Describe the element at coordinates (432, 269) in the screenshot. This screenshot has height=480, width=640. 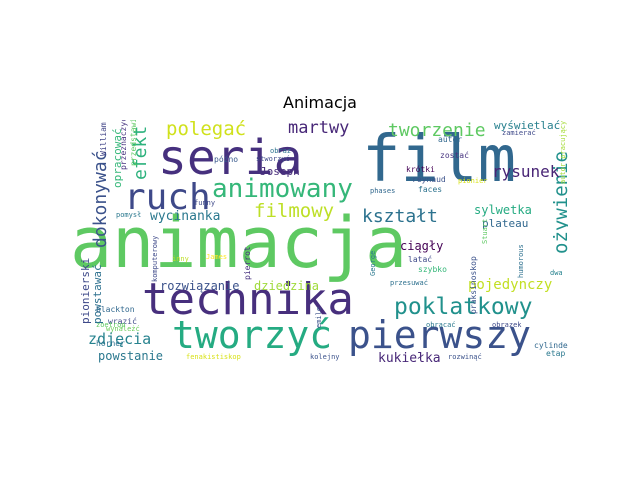
I see `cloud-word: szybko` at that location.